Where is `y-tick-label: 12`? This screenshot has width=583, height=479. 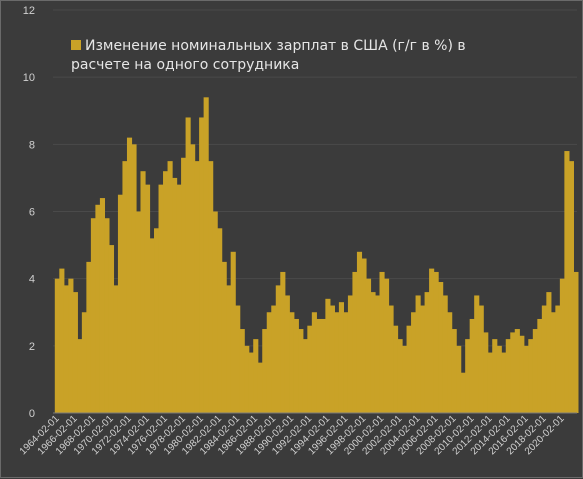
y-tick-label: 12 is located at coordinates (29, 11).